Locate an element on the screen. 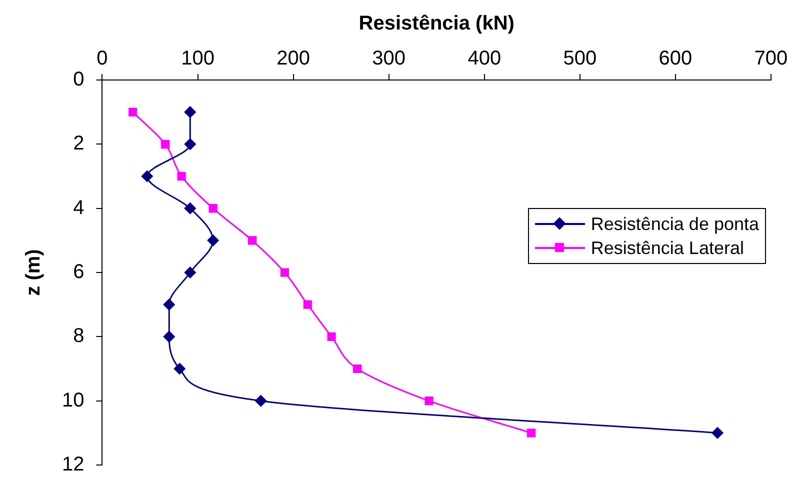 The image size is (804, 497). legend-label: Resistência de ponta is located at coordinates (674, 224).